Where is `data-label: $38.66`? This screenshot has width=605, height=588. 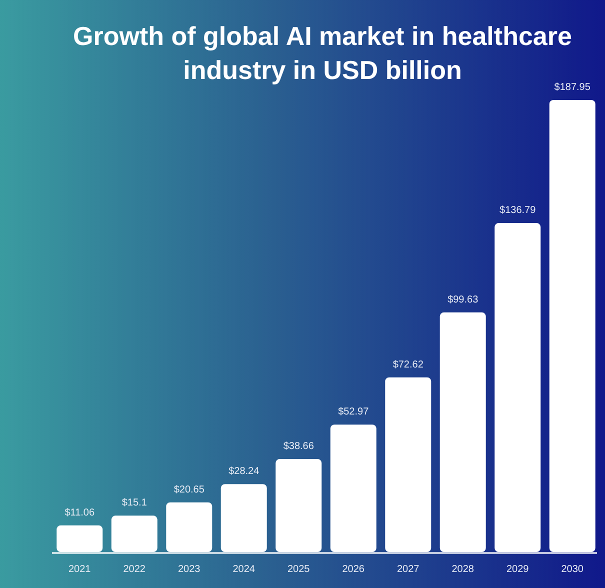 data-label: $38.66 is located at coordinates (298, 446).